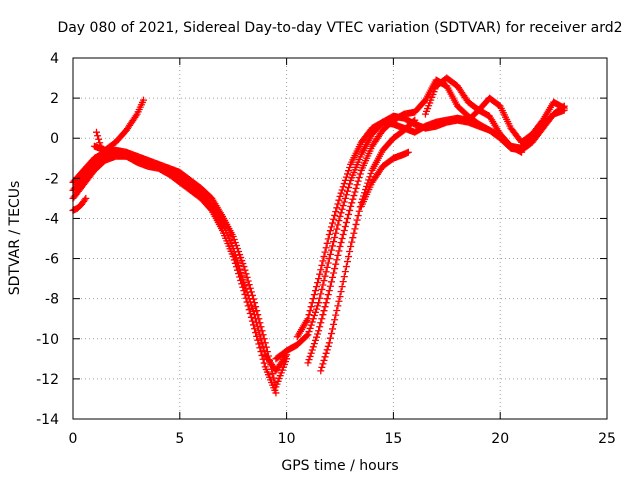 This screenshot has width=640, height=480. What do you see at coordinates (47, 420) in the screenshot?
I see `y-tick-label: -14` at bounding box center [47, 420].